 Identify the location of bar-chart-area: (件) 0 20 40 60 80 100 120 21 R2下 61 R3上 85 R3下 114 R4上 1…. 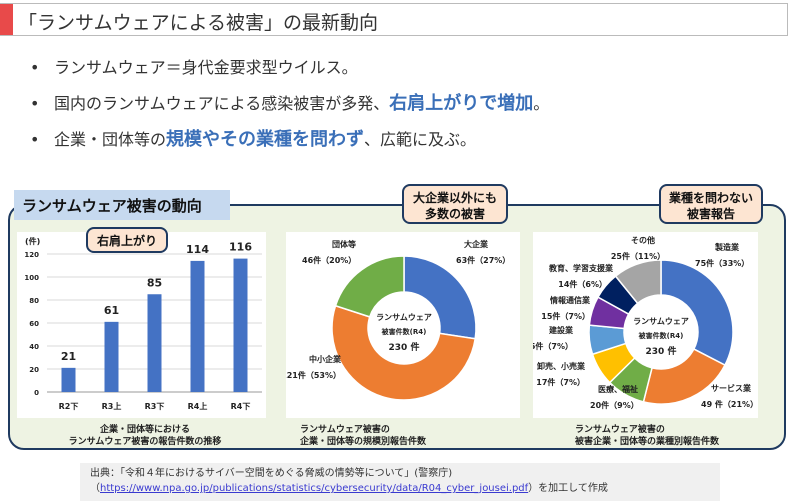
(141, 325).